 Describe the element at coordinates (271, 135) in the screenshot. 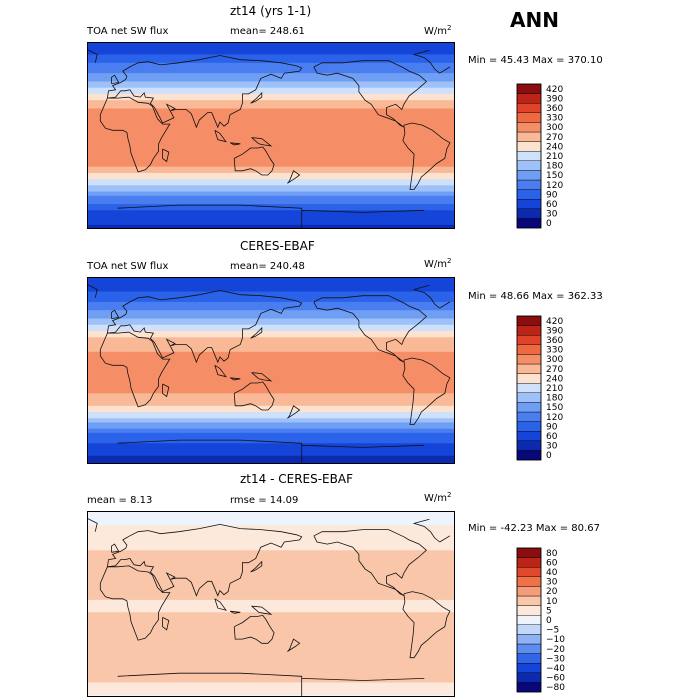

I see `map-frame` at that location.